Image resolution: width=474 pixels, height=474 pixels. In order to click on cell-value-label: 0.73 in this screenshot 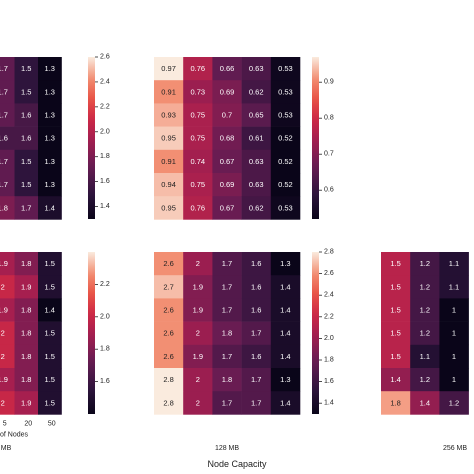, I will do `click(197, 91)`.